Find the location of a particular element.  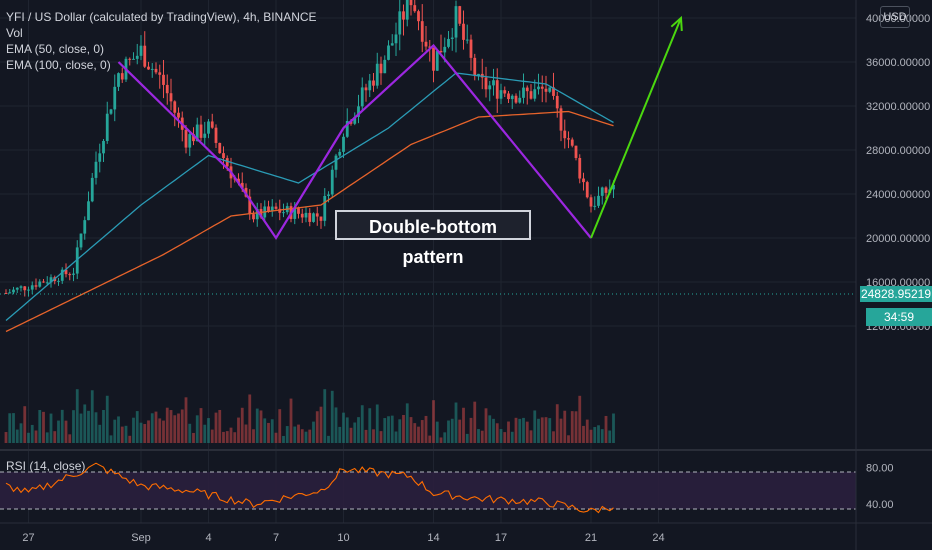

pattern-annotation: Double-bottom pattern is located at coordinates (433, 238).